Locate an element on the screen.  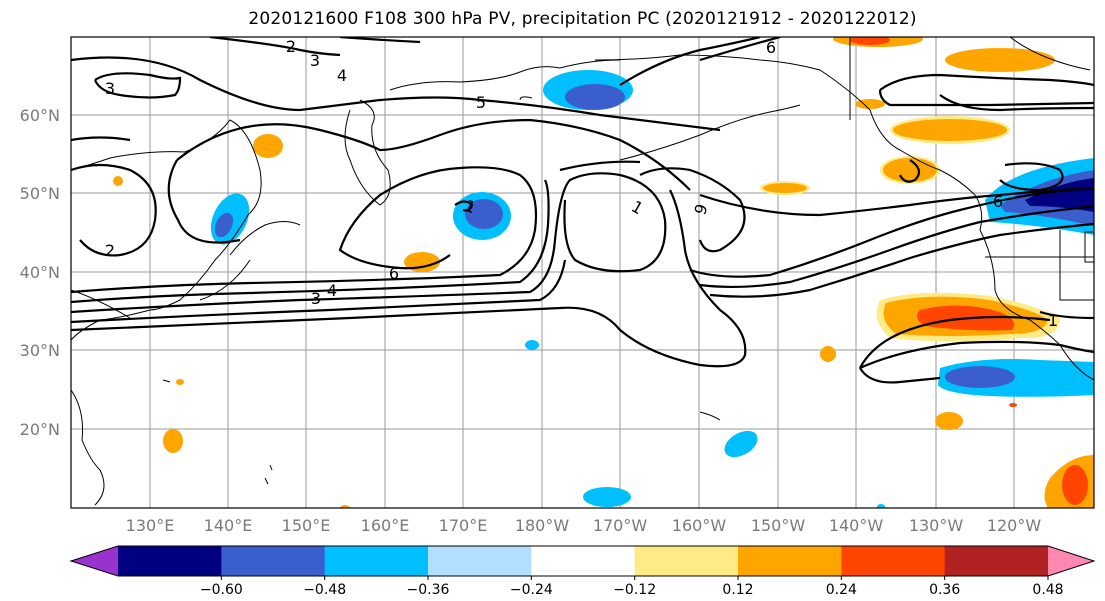
colorbar-tick-label: 0.48 is located at coordinates (1047, 590).